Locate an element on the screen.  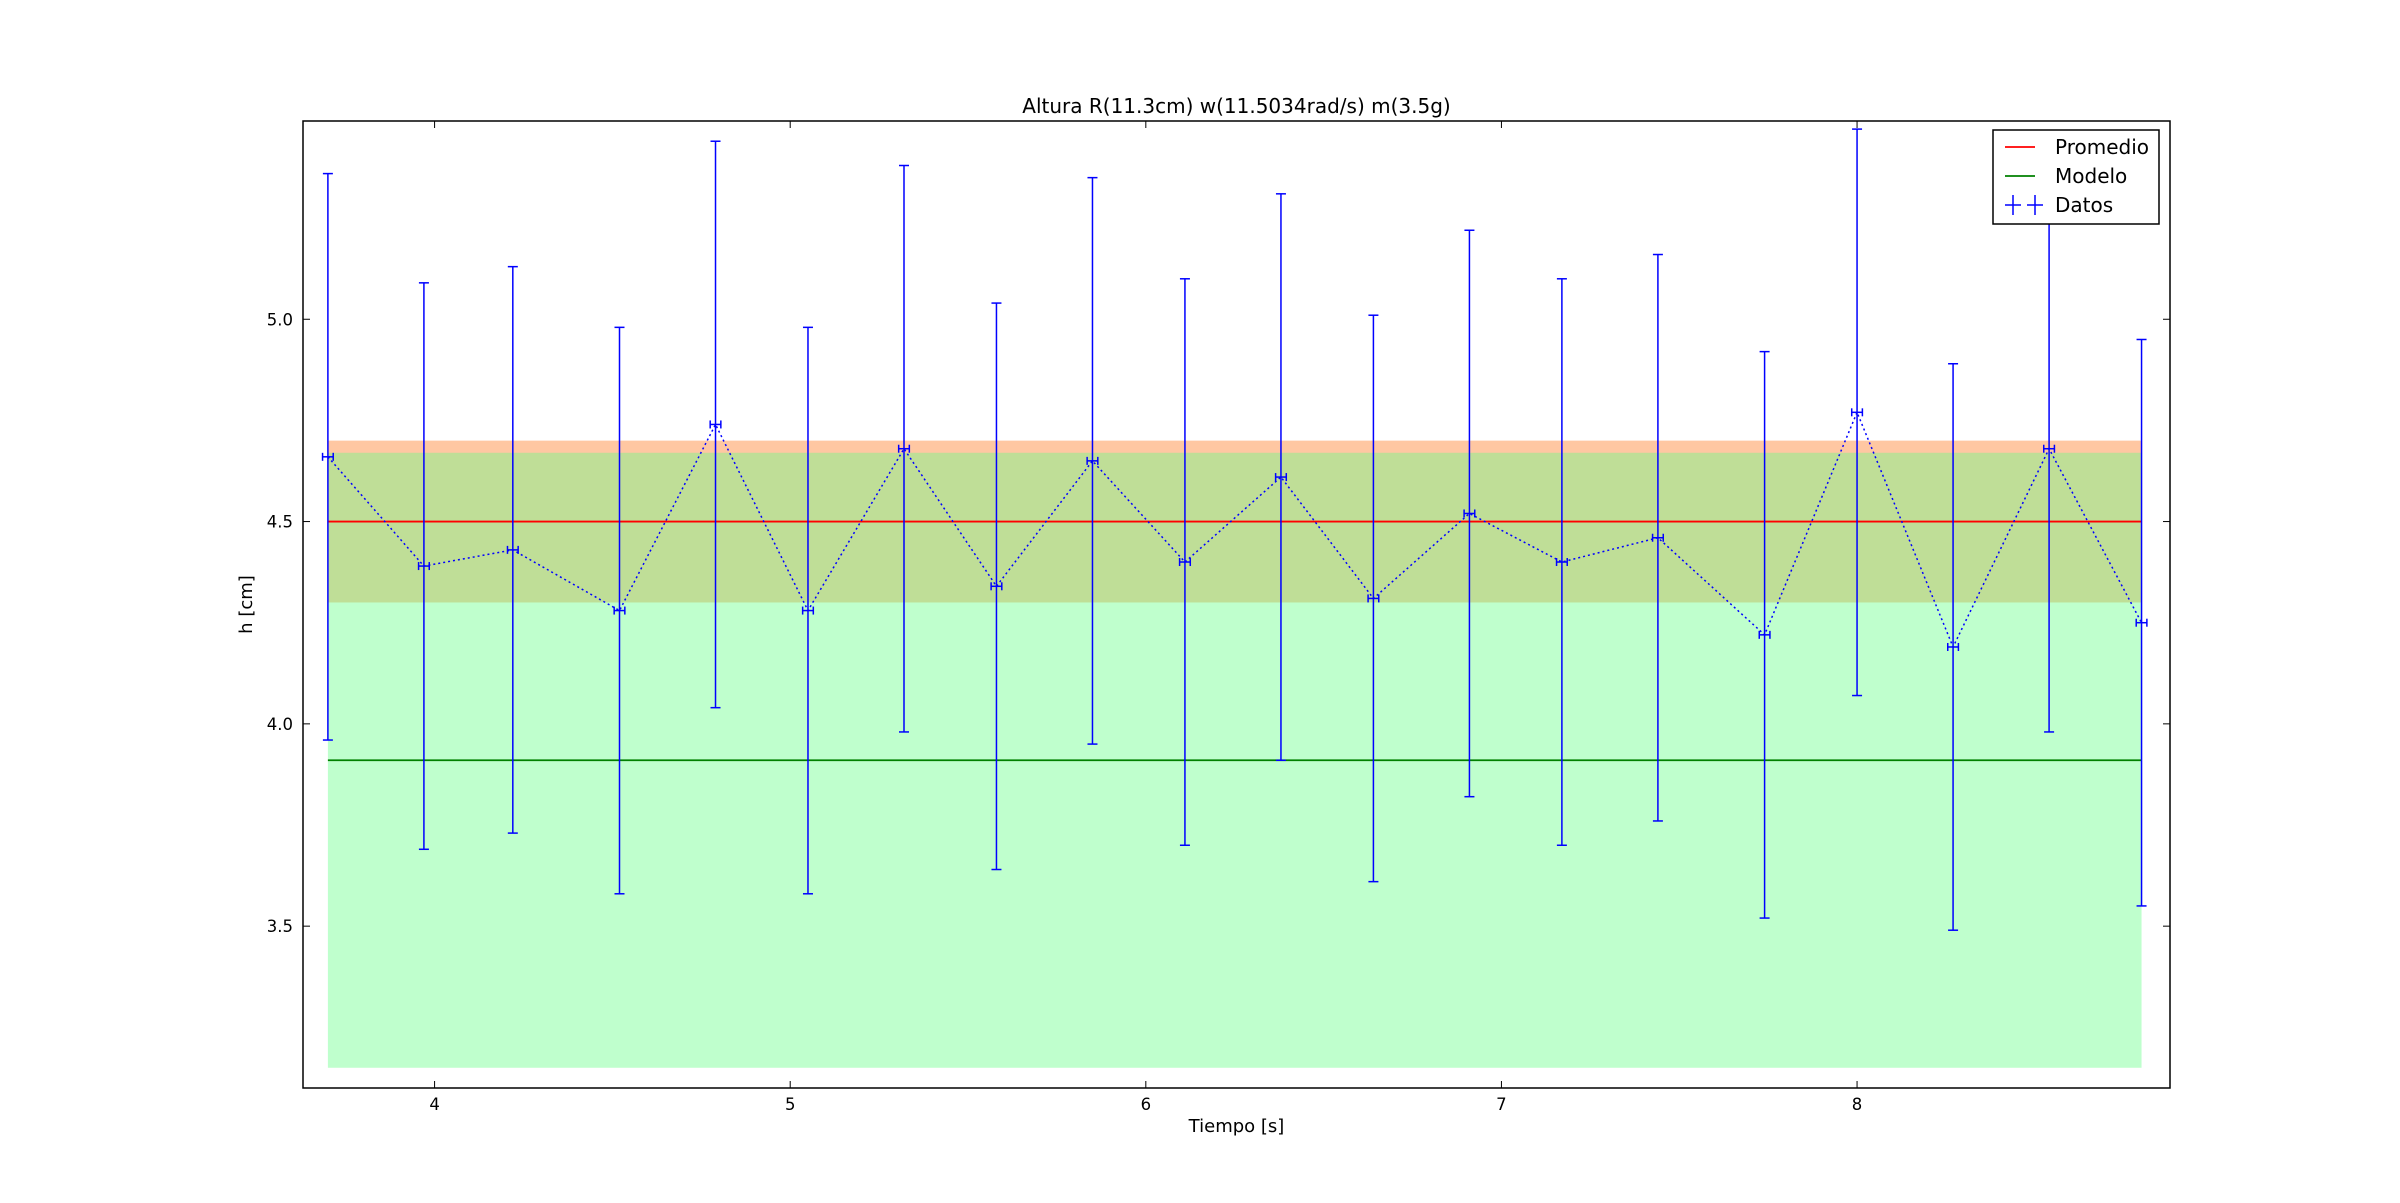
y-tick-label-0: 3.5 is located at coordinates (280, 926).